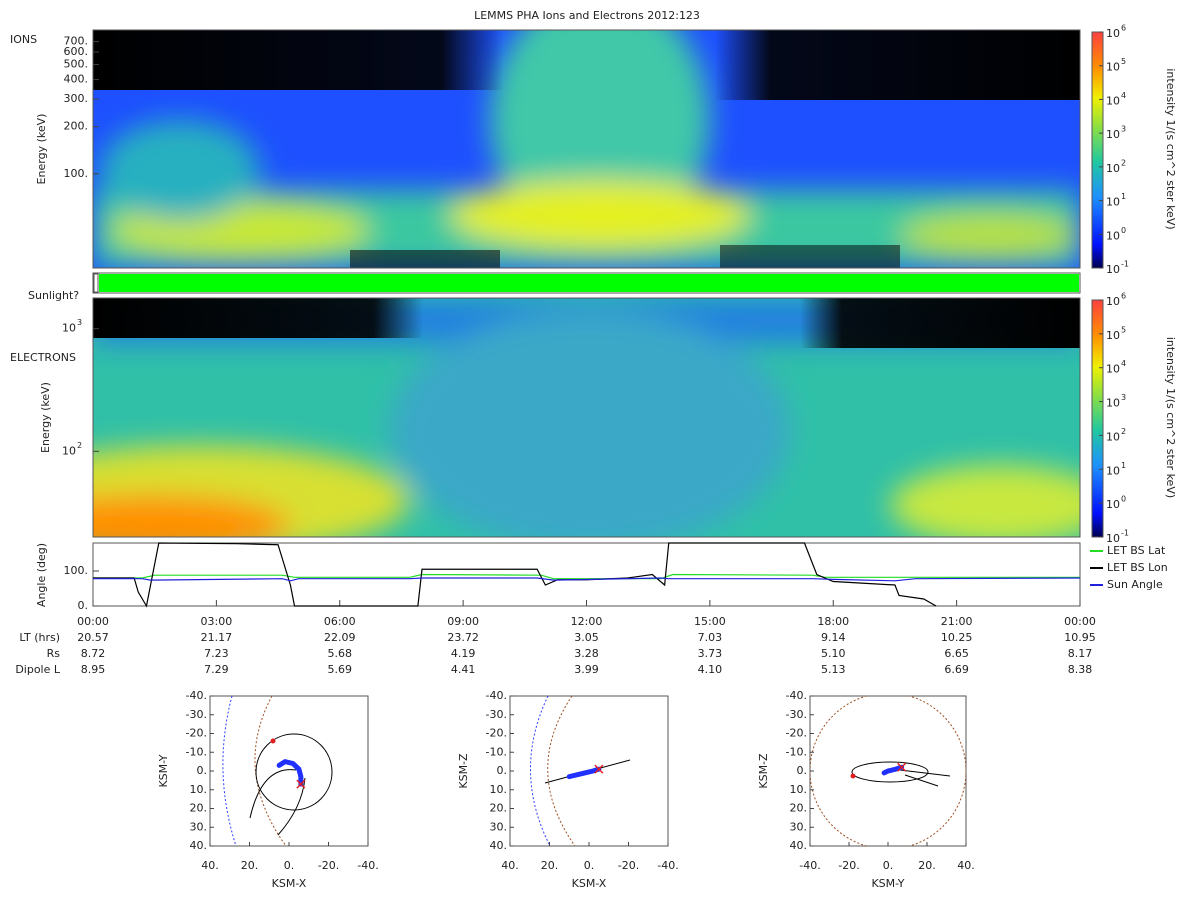 Image resolution: width=1200 pixels, height=900 pixels. Describe the element at coordinates (587, 15) in the screenshot. I see `figure-title: LEMMS PHA Ions and Electrons 2012:123` at that location.